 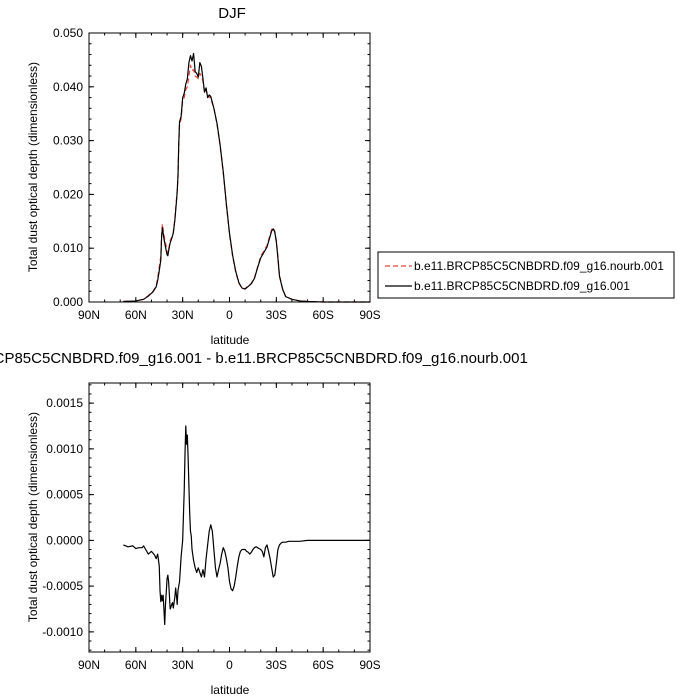 I want to click on bottom-y-axis-label: Total dust optical depth (dimensionless), so click(x=33, y=517).